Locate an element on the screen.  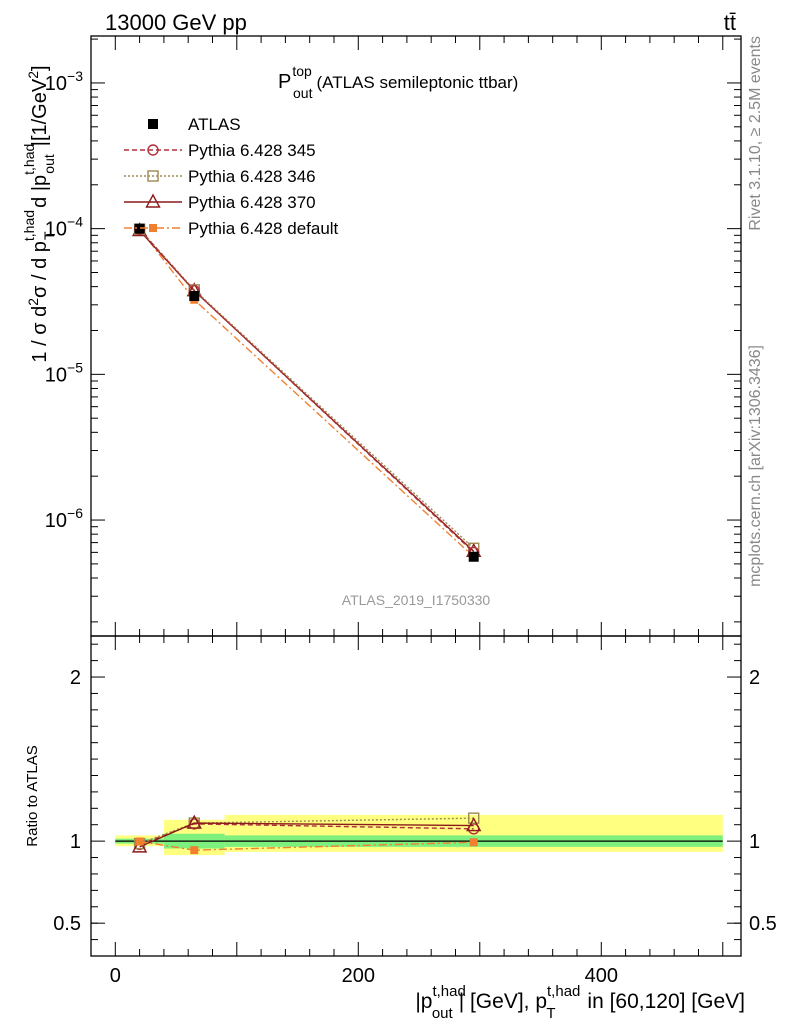
legend-label-pythia-6-428-346: Pythia 6.428 346 is located at coordinates (252, 176).